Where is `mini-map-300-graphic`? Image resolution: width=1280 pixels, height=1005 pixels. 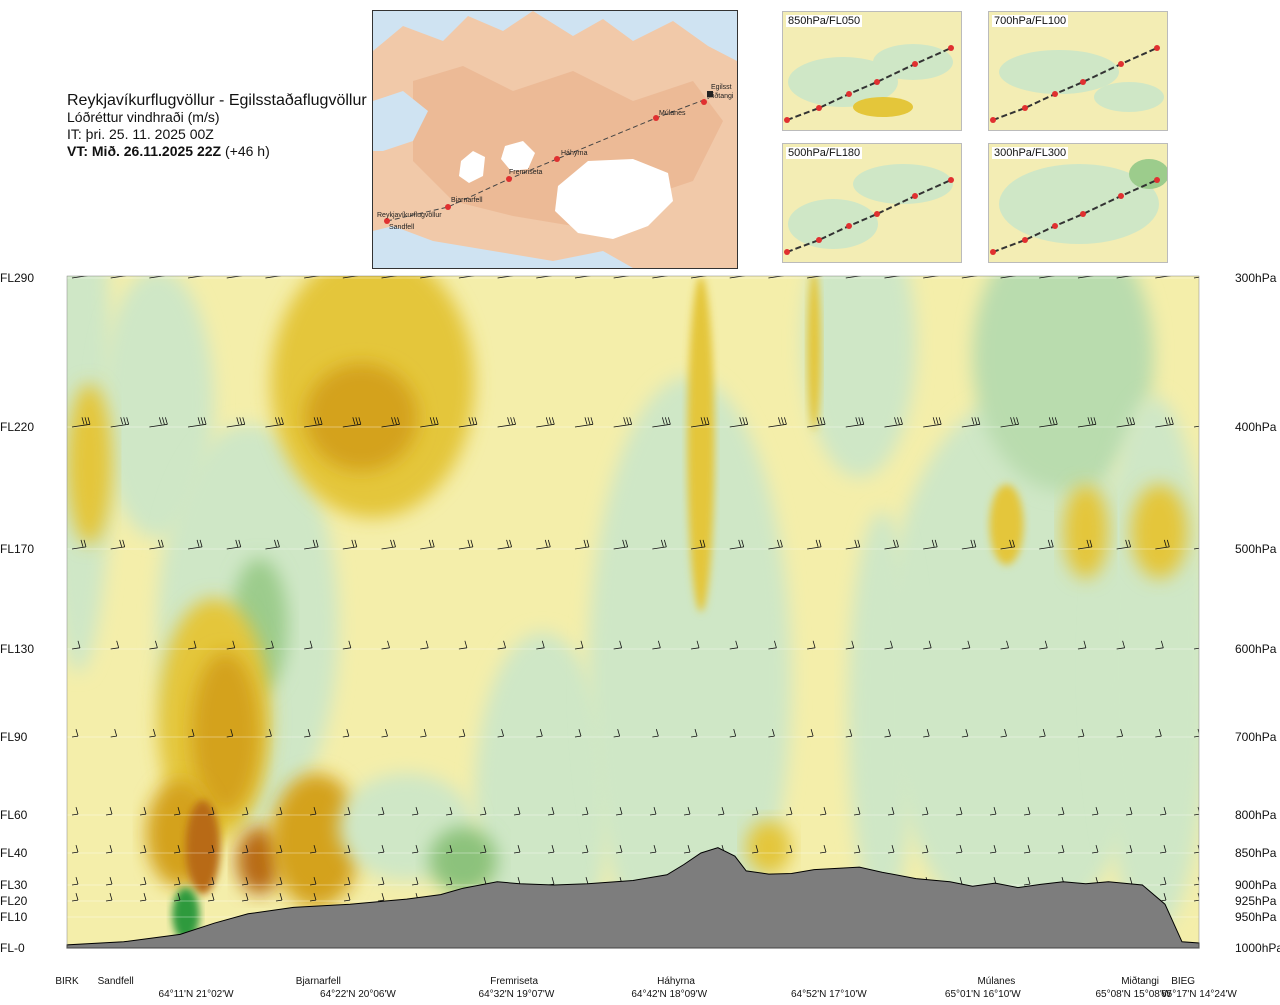
mini-map-300-graphic is located at coordinates (1078, 203).